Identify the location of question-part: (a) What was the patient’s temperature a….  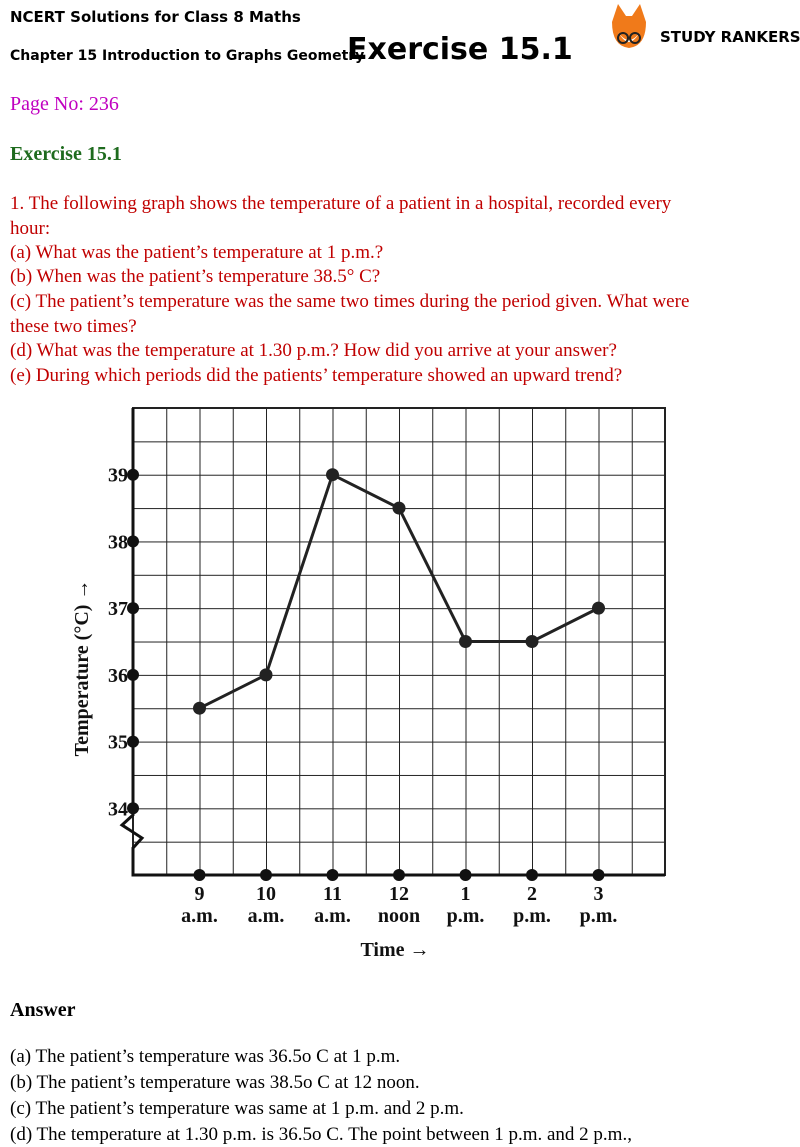
(197, 252).